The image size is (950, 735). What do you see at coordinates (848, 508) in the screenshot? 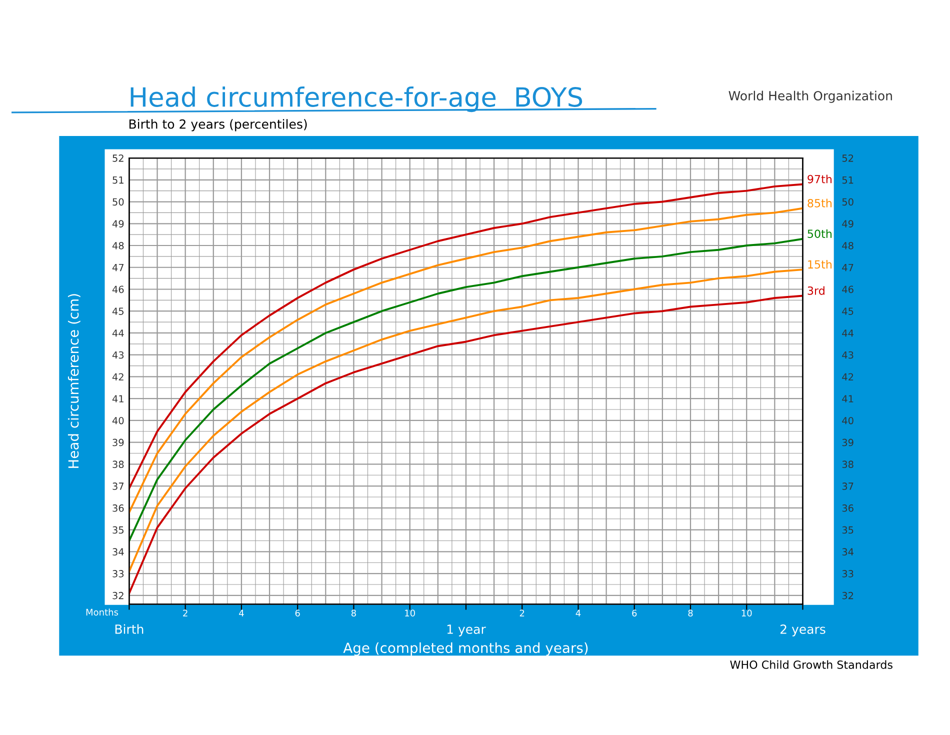
I see `y2-tick-label: 36` at bounding box center [848, 508].